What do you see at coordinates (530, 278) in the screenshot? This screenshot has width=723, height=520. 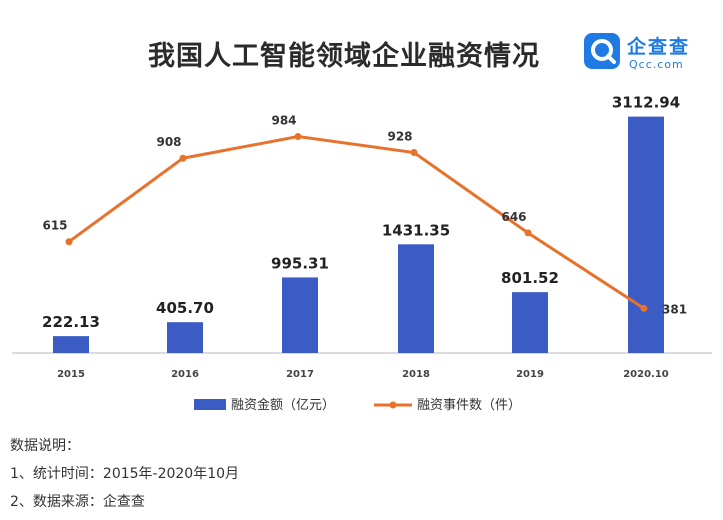 I see `bar-value-label: 801.52` at bounding box center [530, 278].